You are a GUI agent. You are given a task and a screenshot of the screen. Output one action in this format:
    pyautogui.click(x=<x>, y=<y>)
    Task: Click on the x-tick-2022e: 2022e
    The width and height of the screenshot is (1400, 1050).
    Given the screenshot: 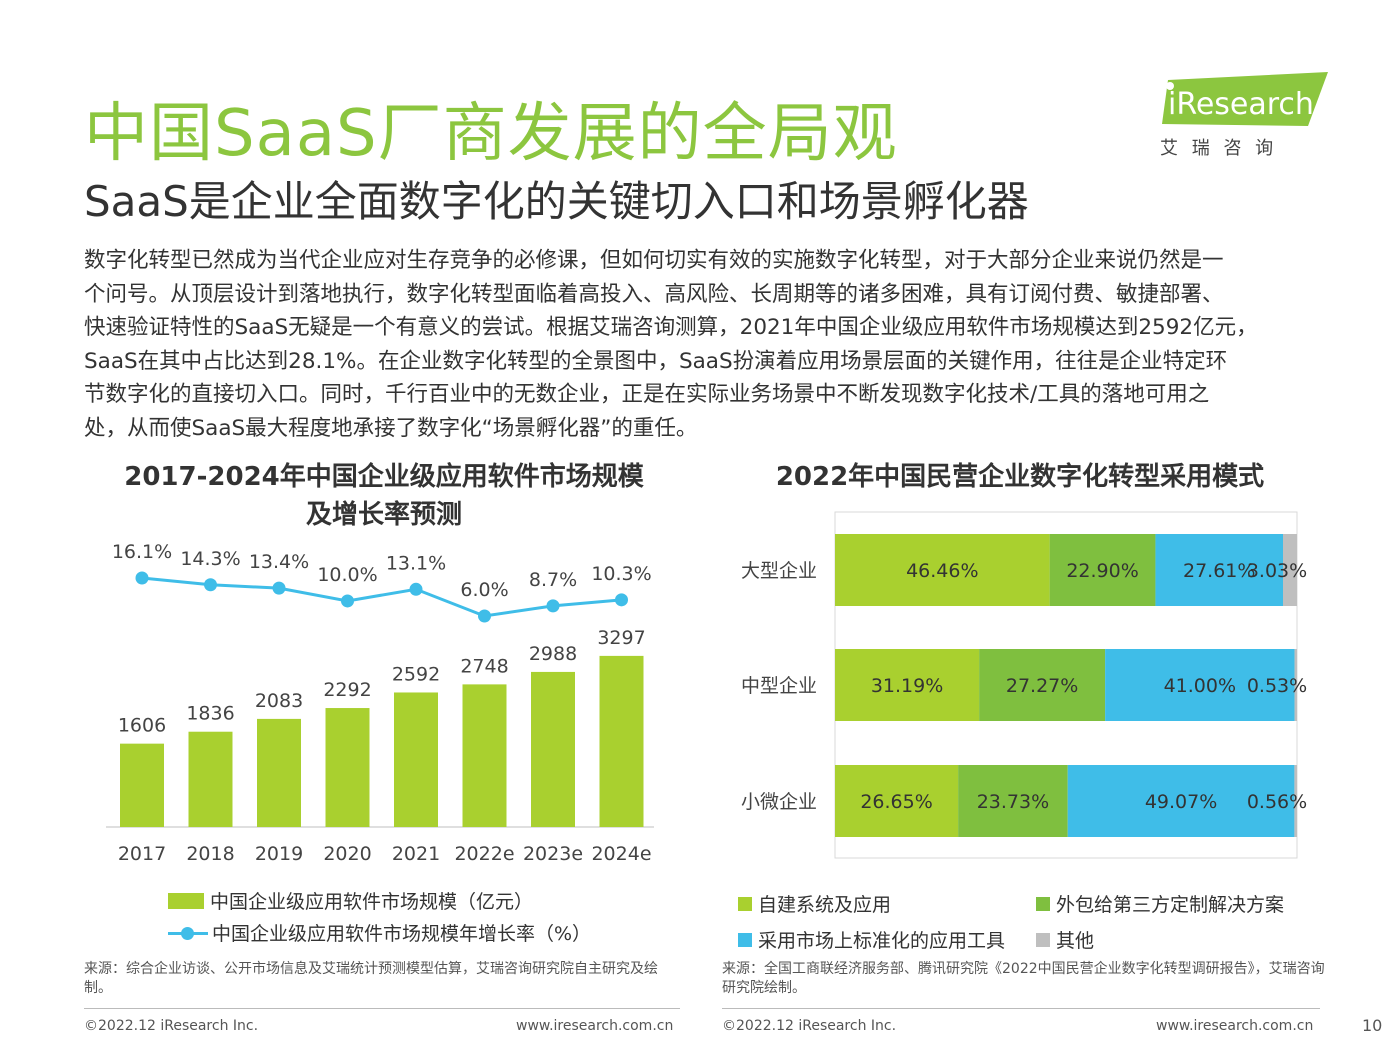 What is the action you would take?
    pyautogui.click(x=484, y=854)
    